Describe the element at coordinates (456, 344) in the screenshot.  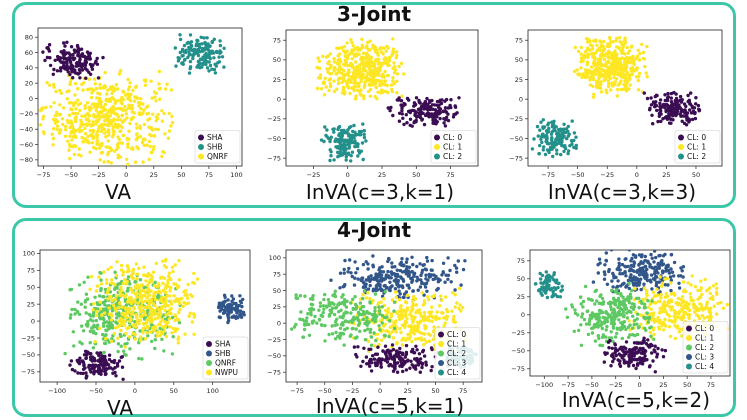
I see `legend-label: CL: 1` at that location.